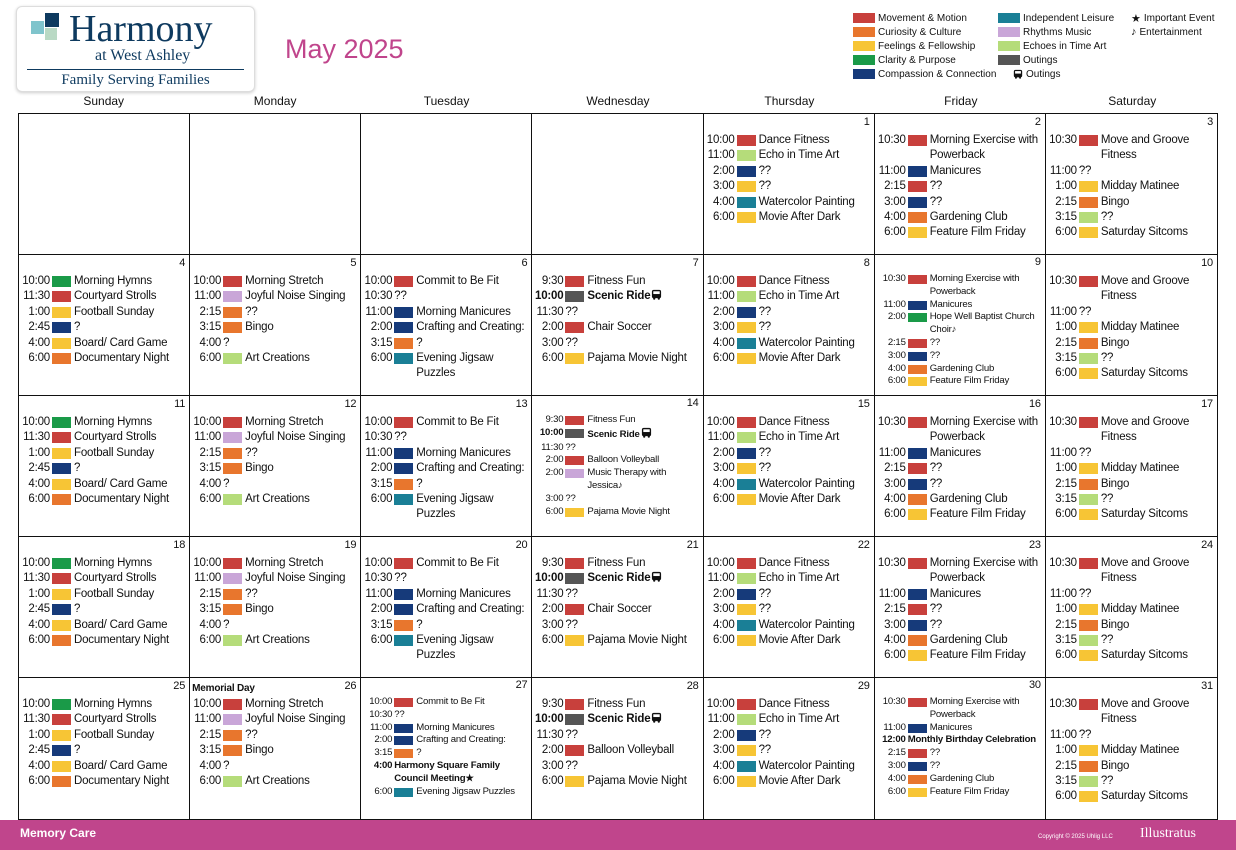  What do you see at coordinates (521, 545) in the screenshot?
I see `day-number: 20` at bounding box center [521, 545].